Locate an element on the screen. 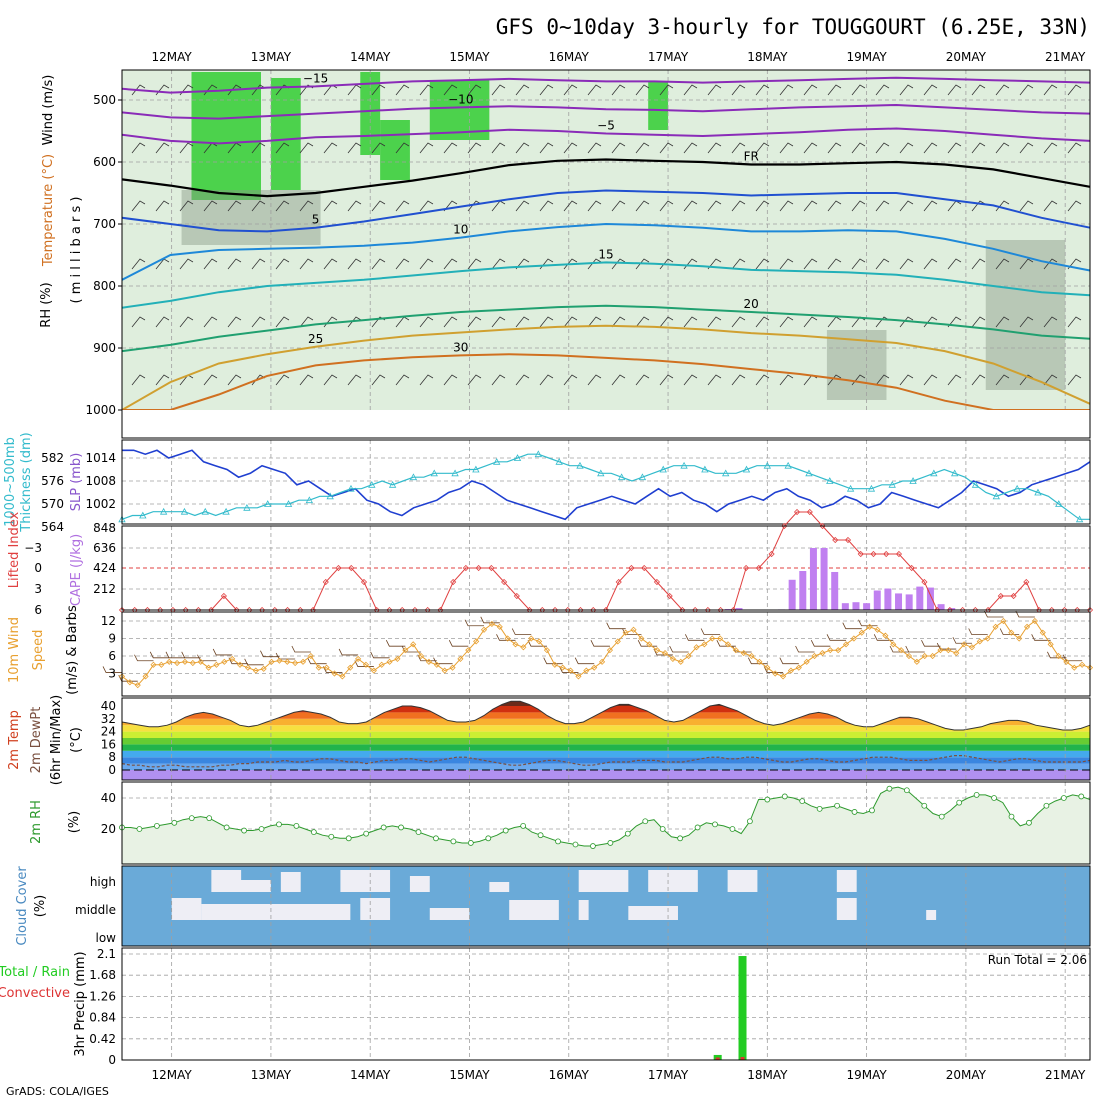  precip-tick: 0 is located at coordinates (112, 1060).